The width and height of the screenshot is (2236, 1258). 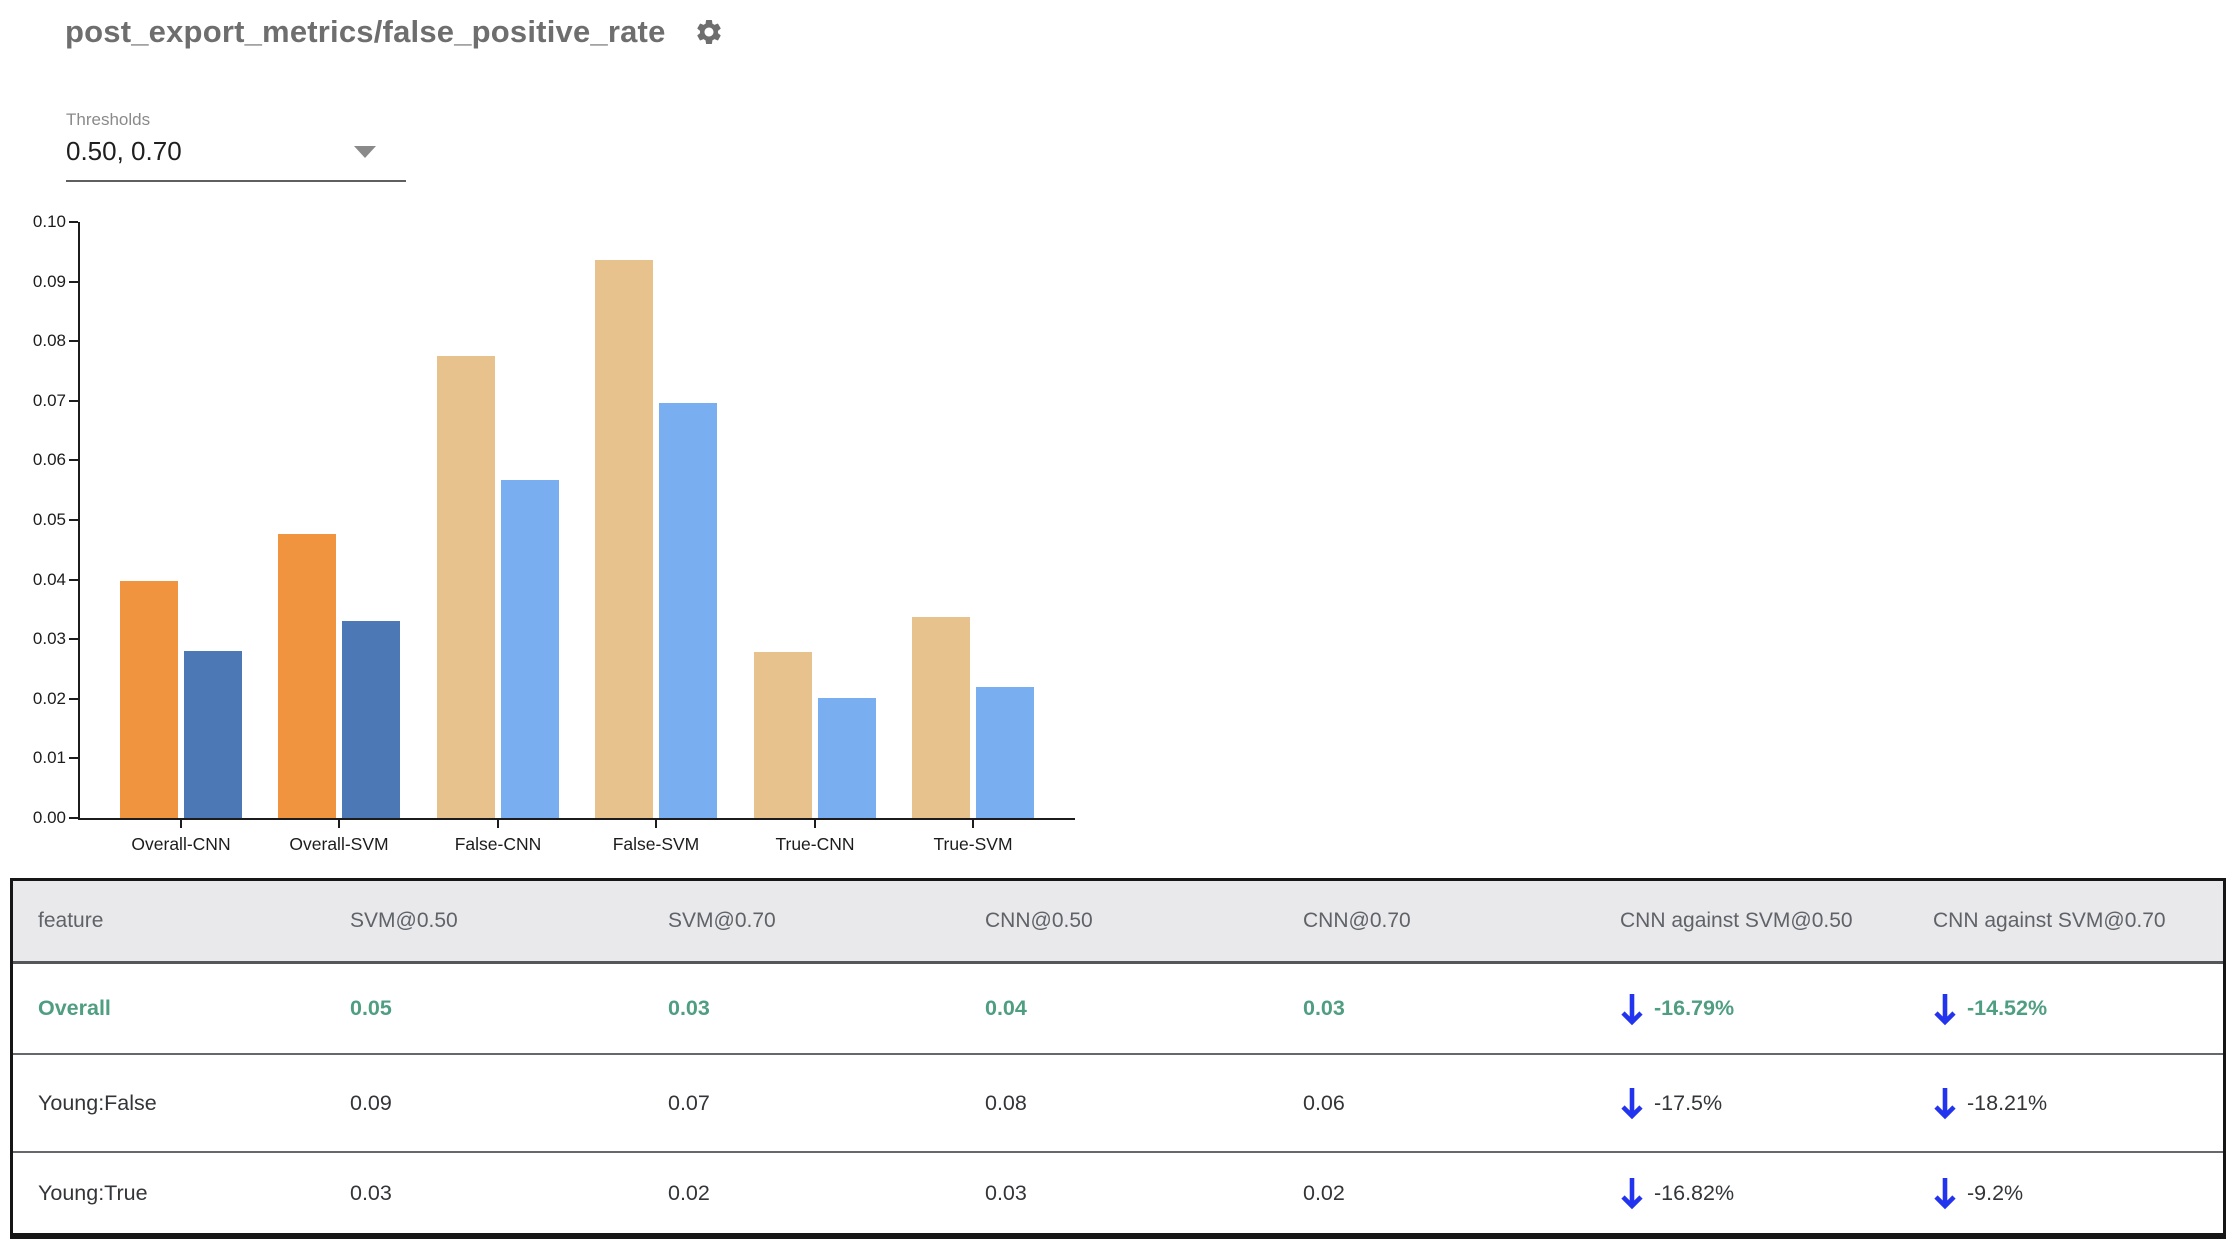 What do you see at coordinates (1694, 1008) in the screenshot?
I see `delta-value: -16.79%` at bounding box center [1694, 1008].